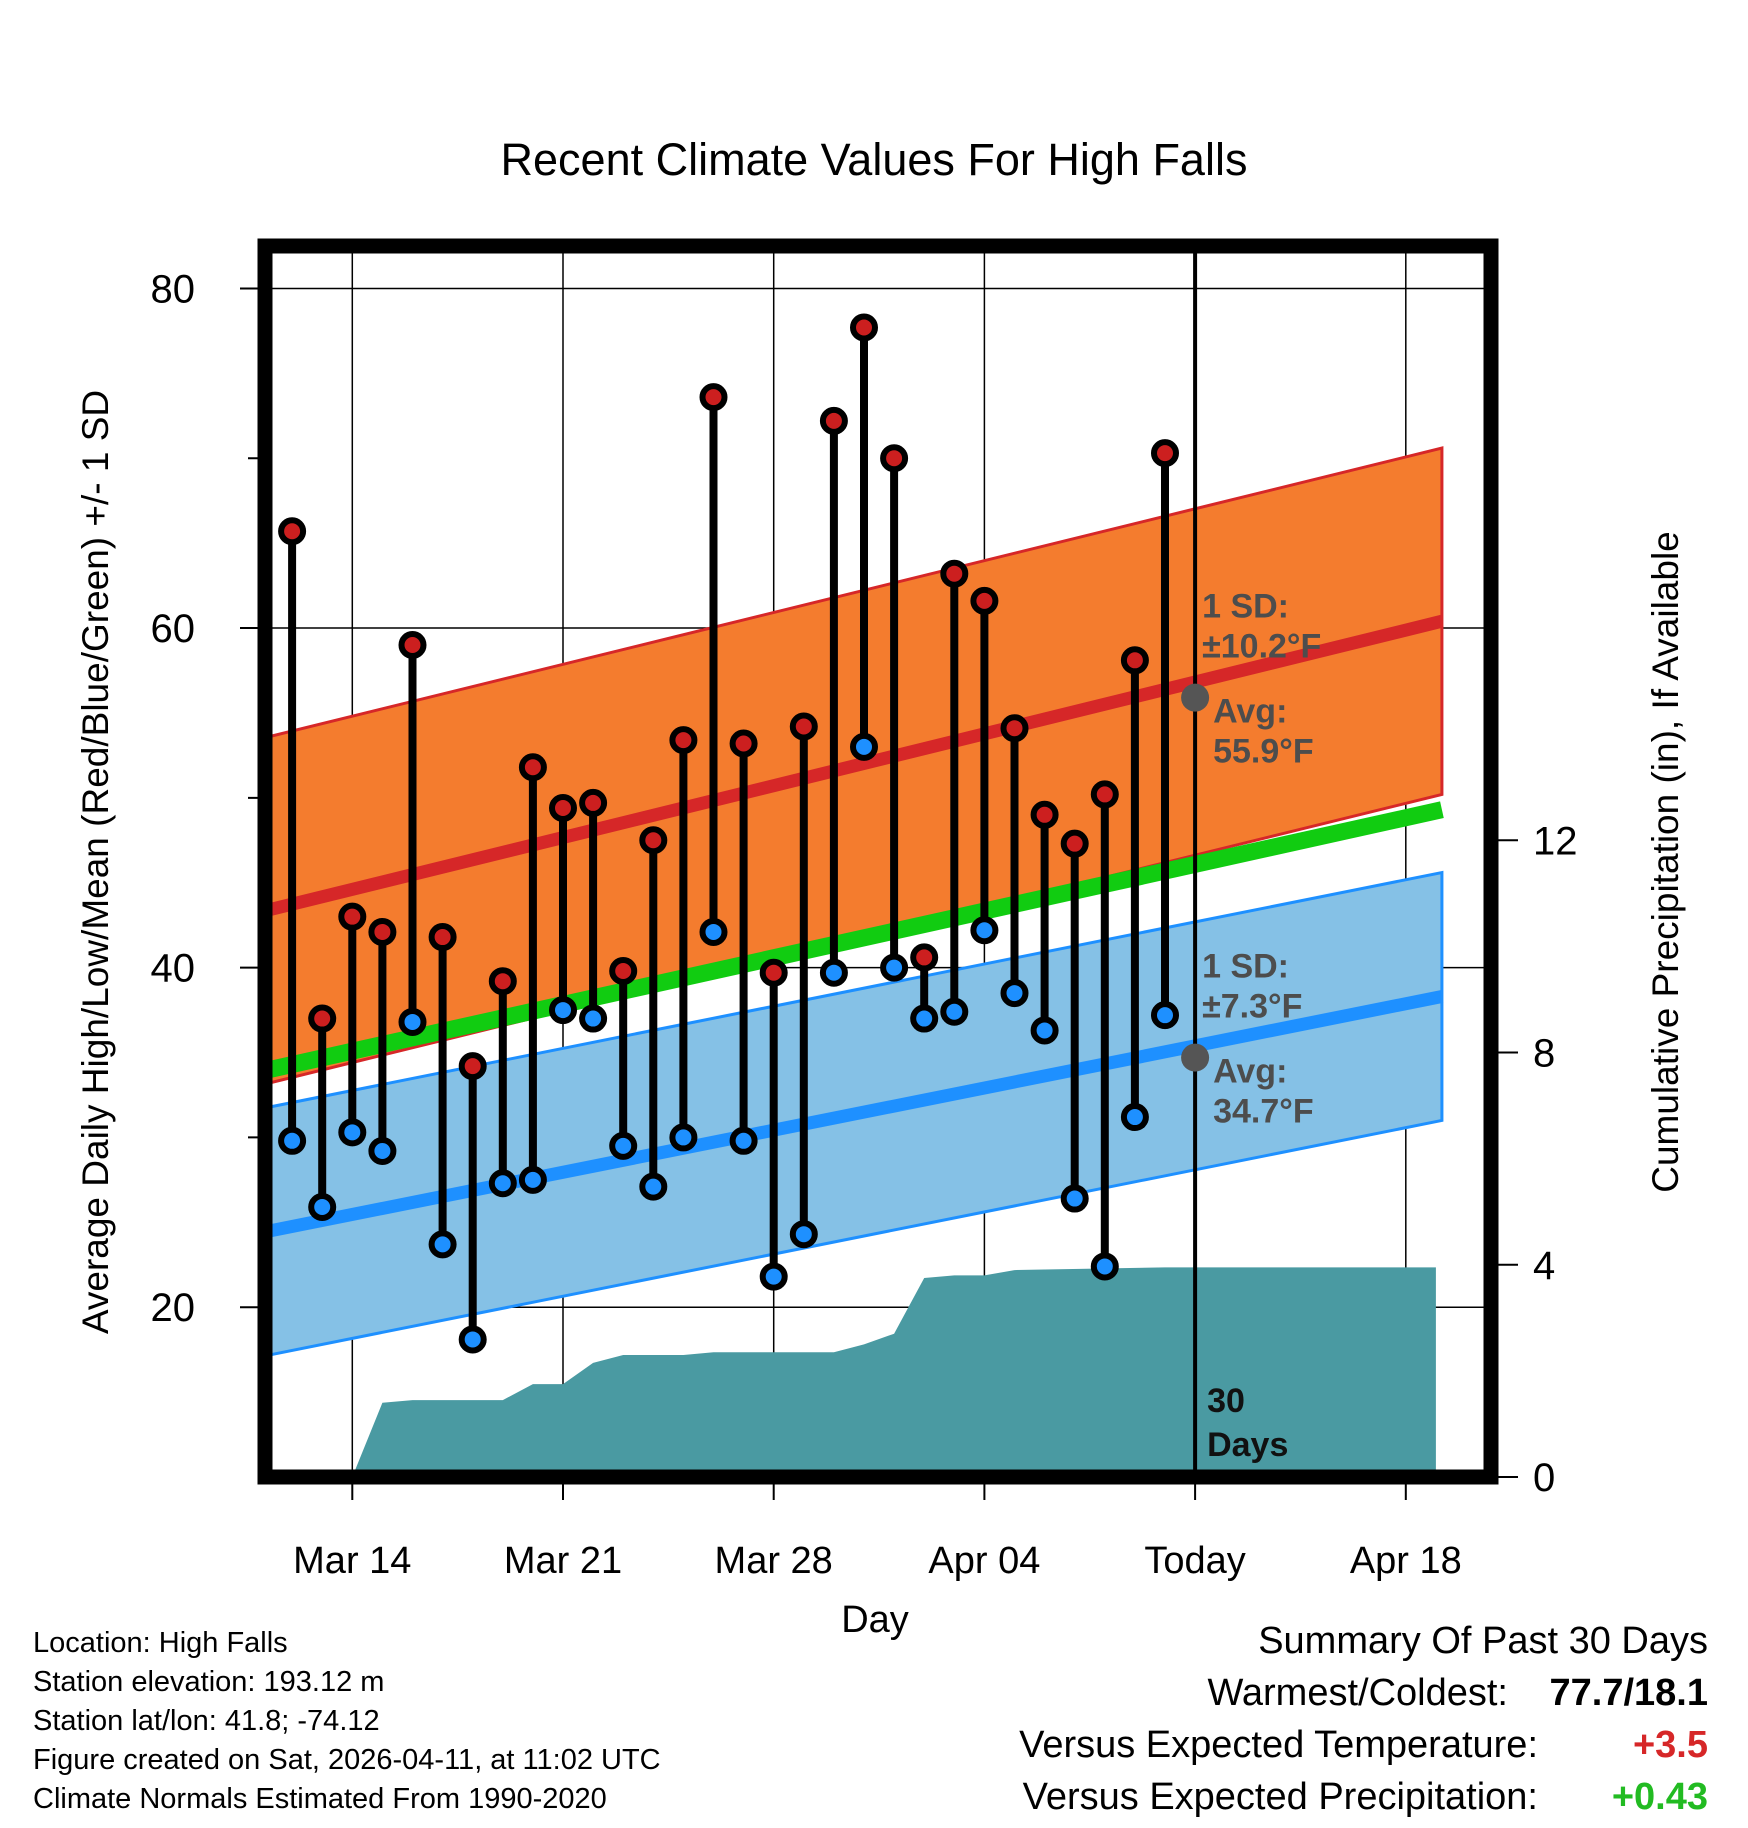 The height and width of the screenshot is (1828, 1748). I want to click on normal-low-line, so click(854, 1114).